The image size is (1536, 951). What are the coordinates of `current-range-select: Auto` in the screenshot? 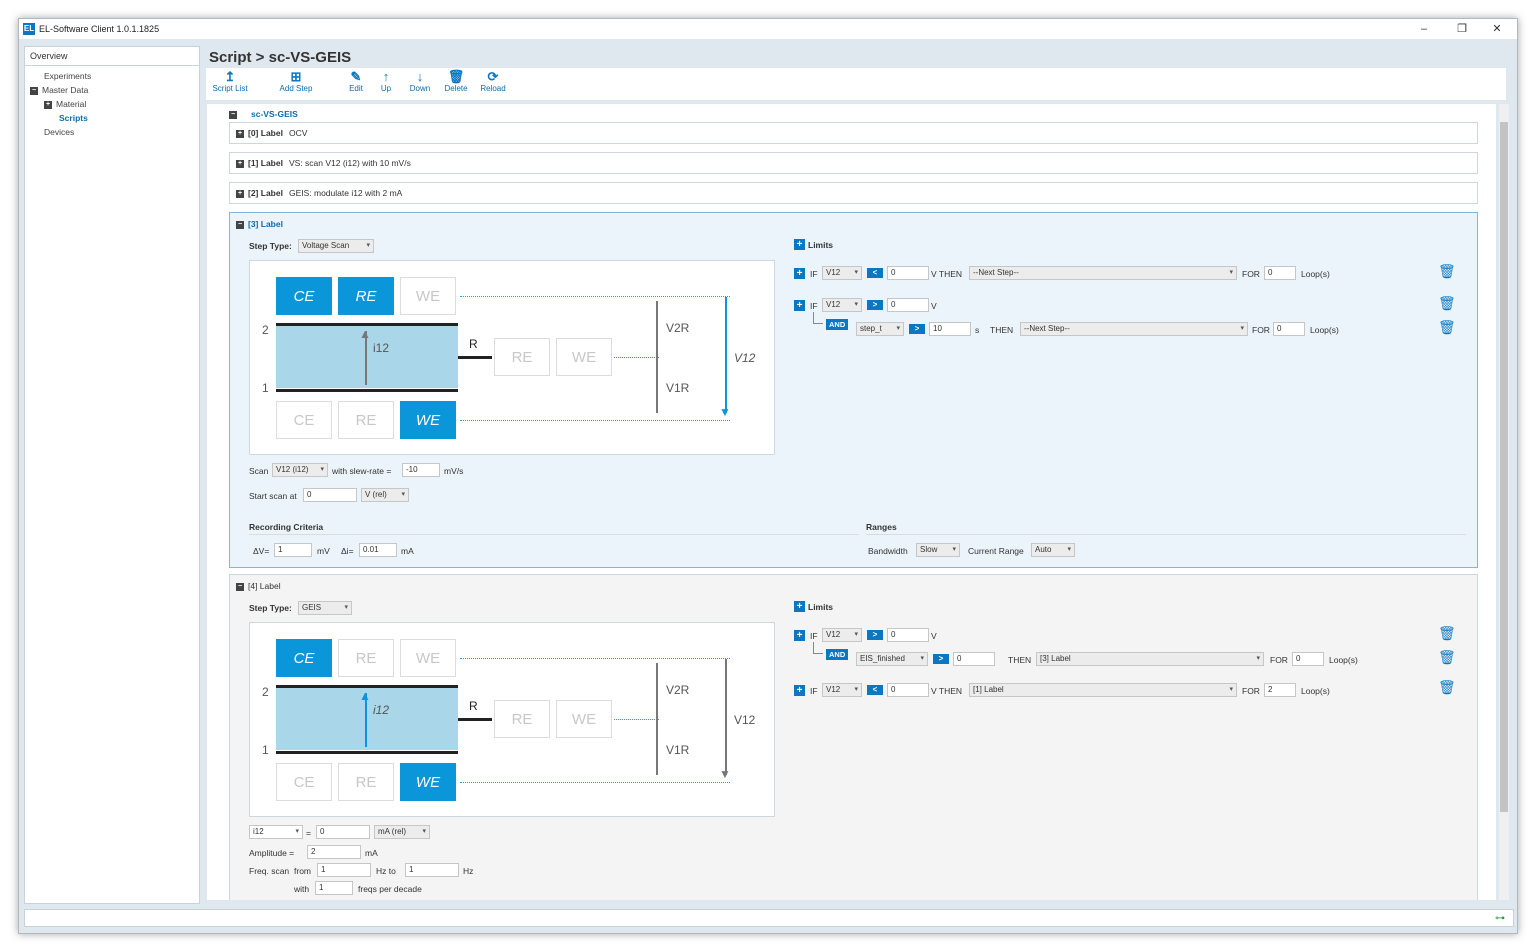 It's located at (1053, 550).